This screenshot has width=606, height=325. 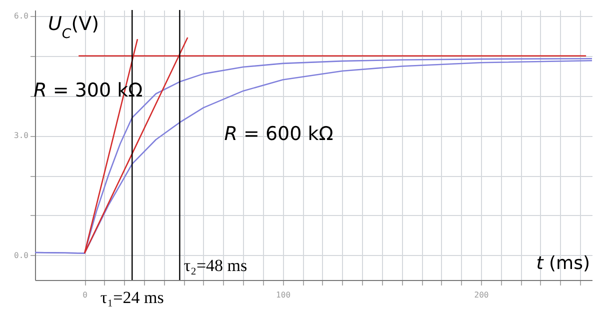 What do you see at coordinates (21, 255) in the screenshot?
I see `y-tick-label: 0.0` at bounding box center [21, 255].